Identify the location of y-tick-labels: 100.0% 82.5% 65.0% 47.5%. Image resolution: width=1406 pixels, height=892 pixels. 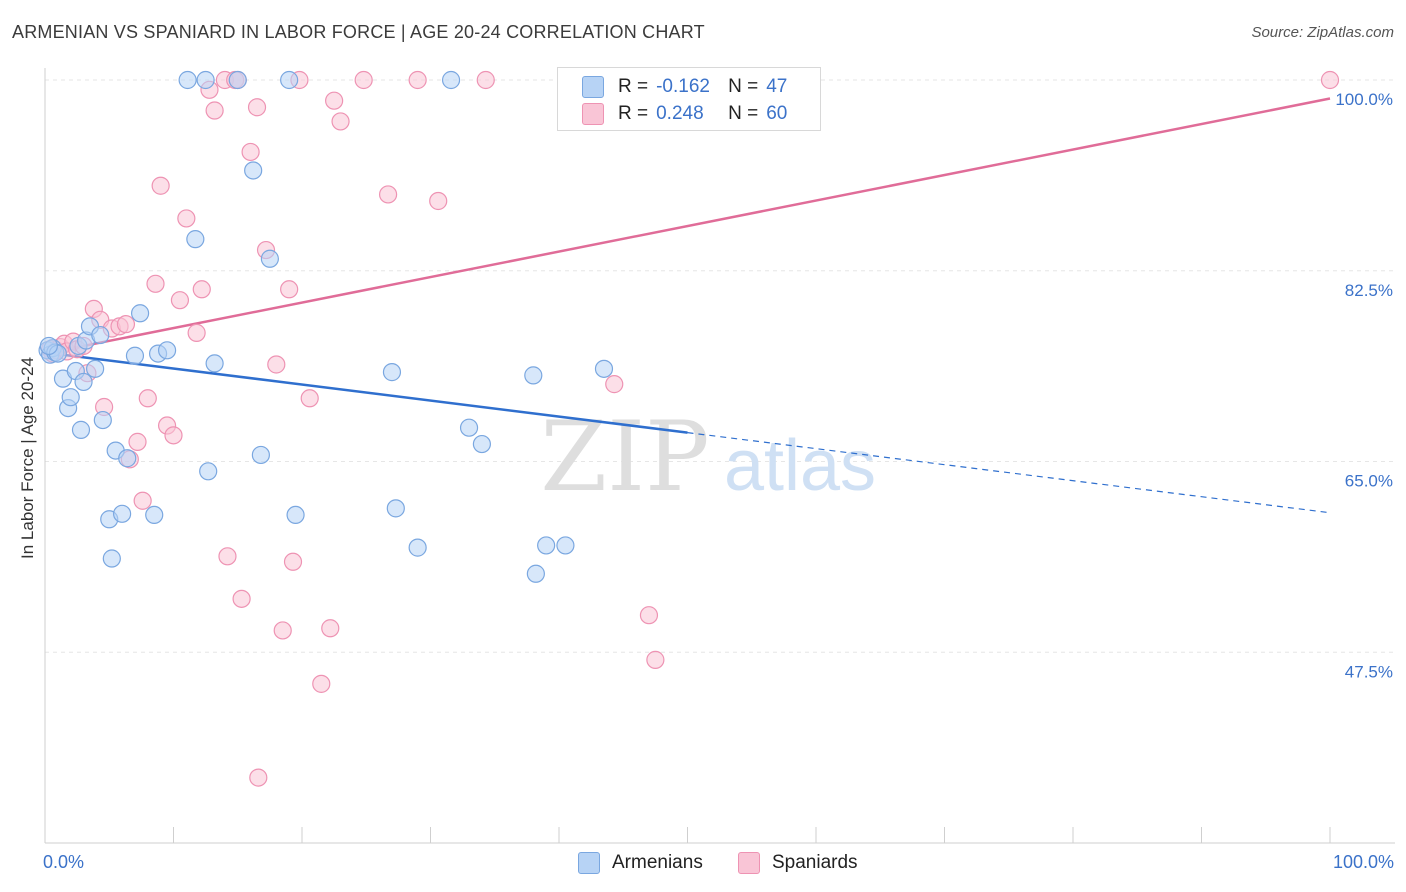
(1364, 385).